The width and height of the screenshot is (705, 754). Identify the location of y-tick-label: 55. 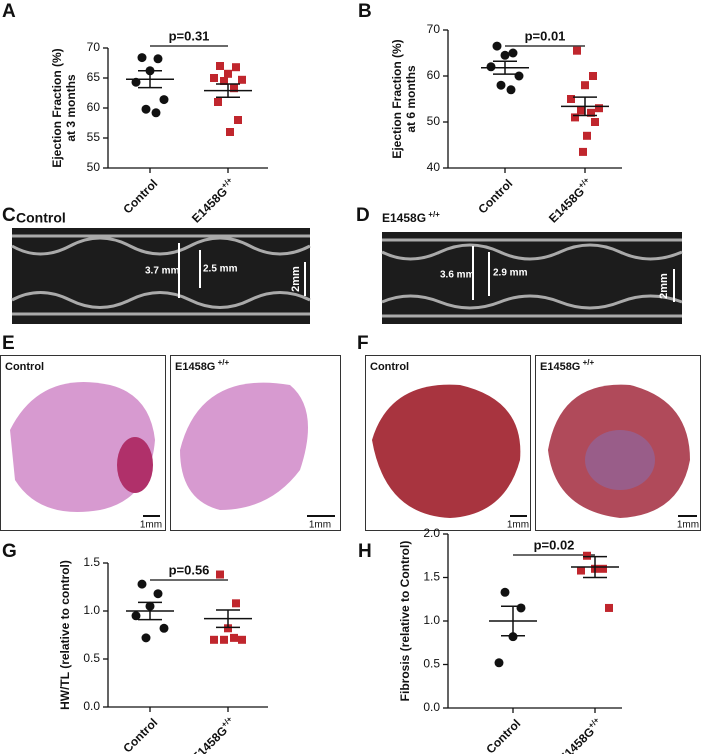
(94, 137).